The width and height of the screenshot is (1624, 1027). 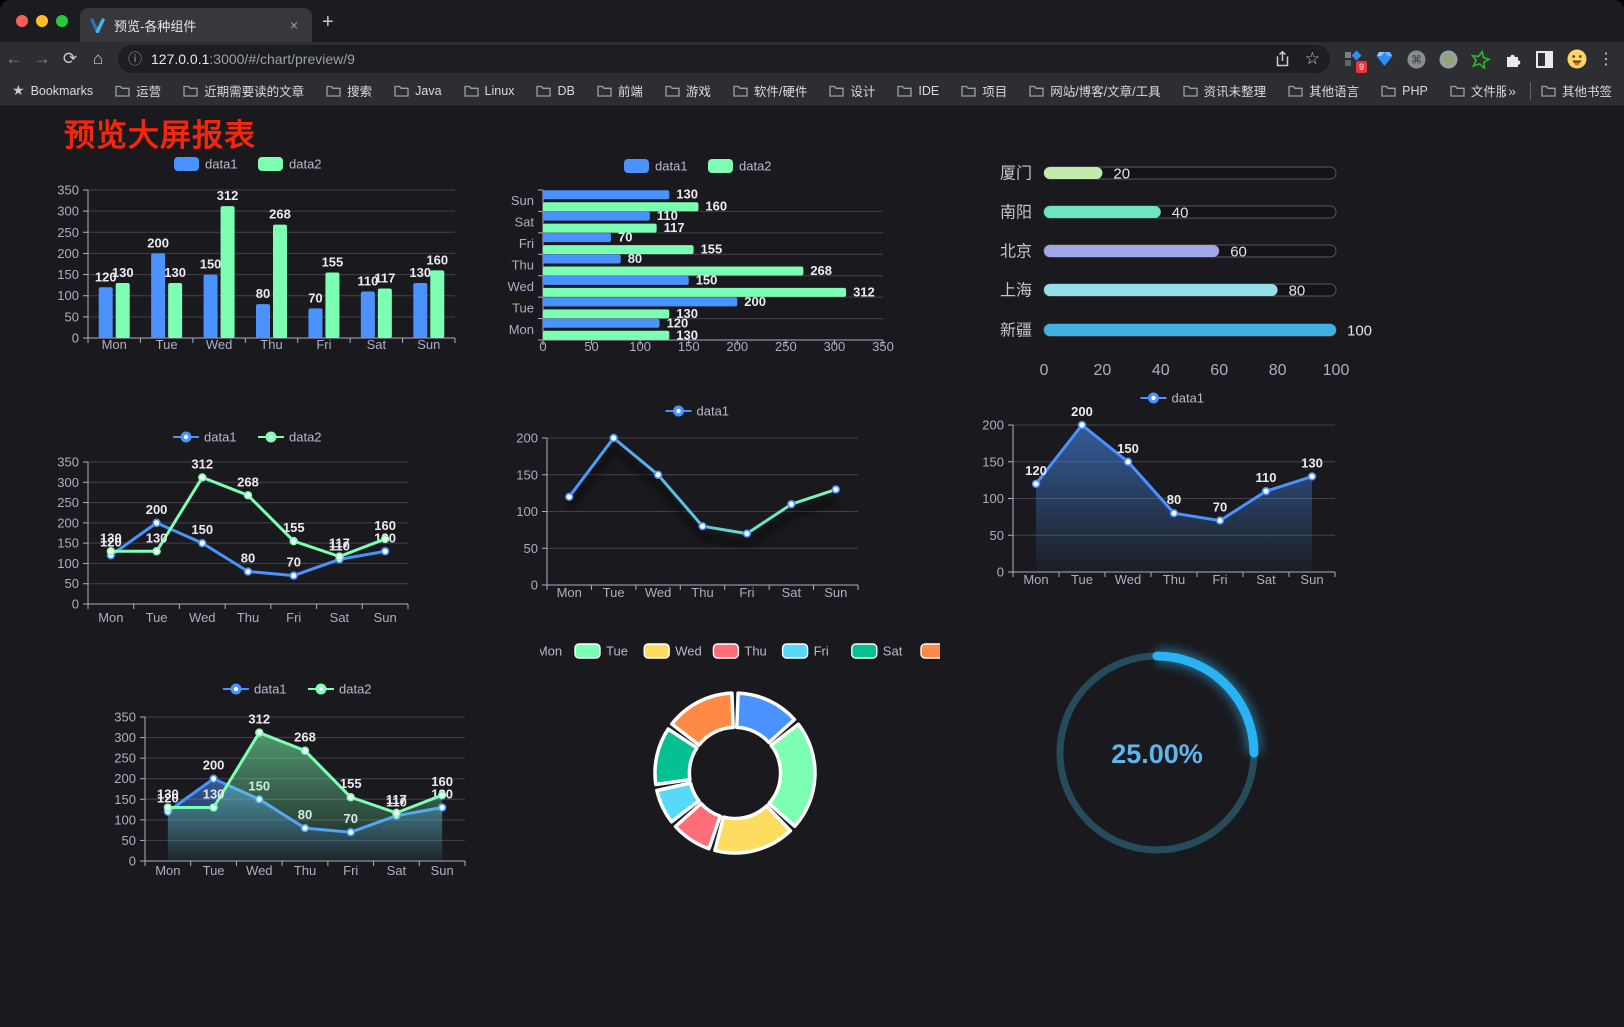 I want to click on minimize-window-button, so click(x=42, y=21).